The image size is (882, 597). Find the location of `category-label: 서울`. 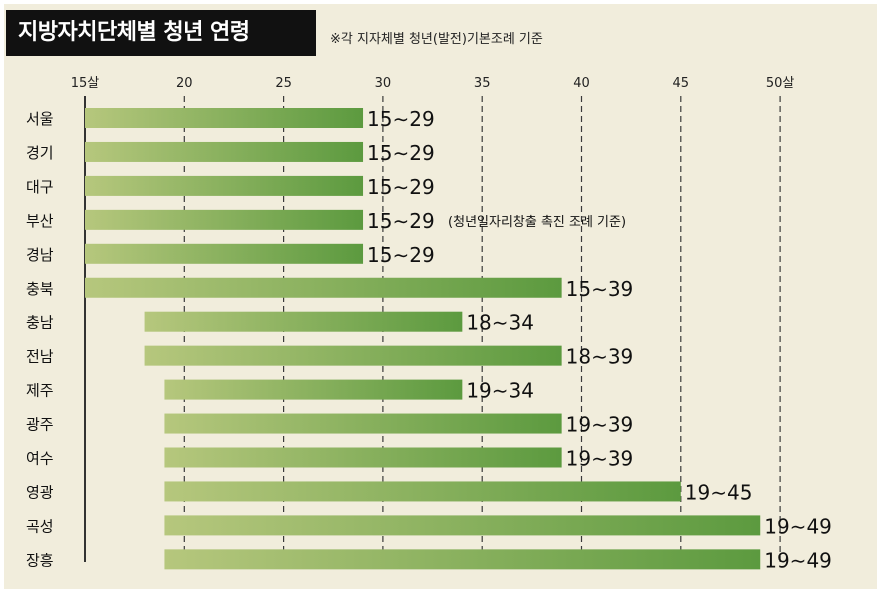

category-label: 서울 is located at coordinates (40, 119).